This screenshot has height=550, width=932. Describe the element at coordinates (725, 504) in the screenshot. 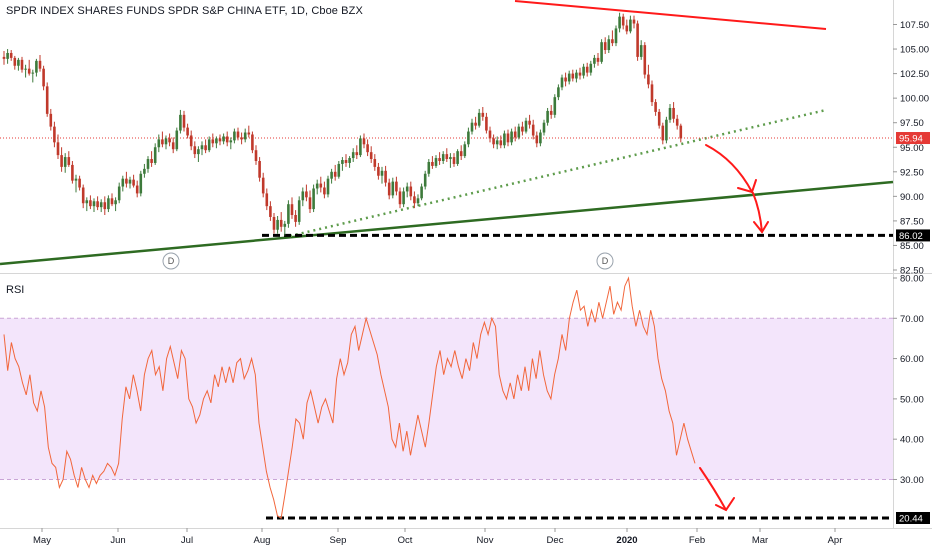

I see `rsi-arrow-head` at that location.